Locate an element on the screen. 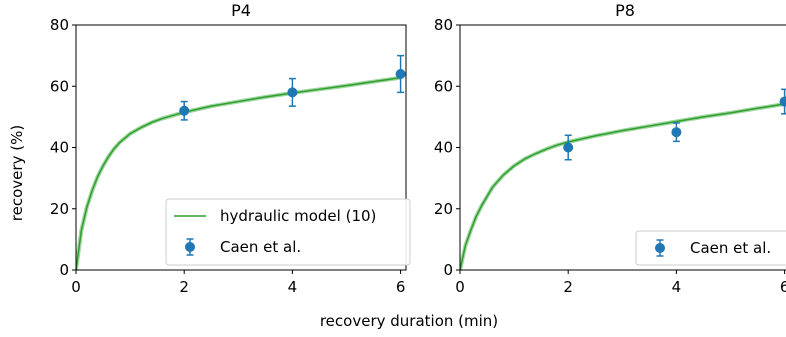 The width and height of the screenshot is (786, 337). xlabel: recovery duration (min) is located at coordinates (409, 321).